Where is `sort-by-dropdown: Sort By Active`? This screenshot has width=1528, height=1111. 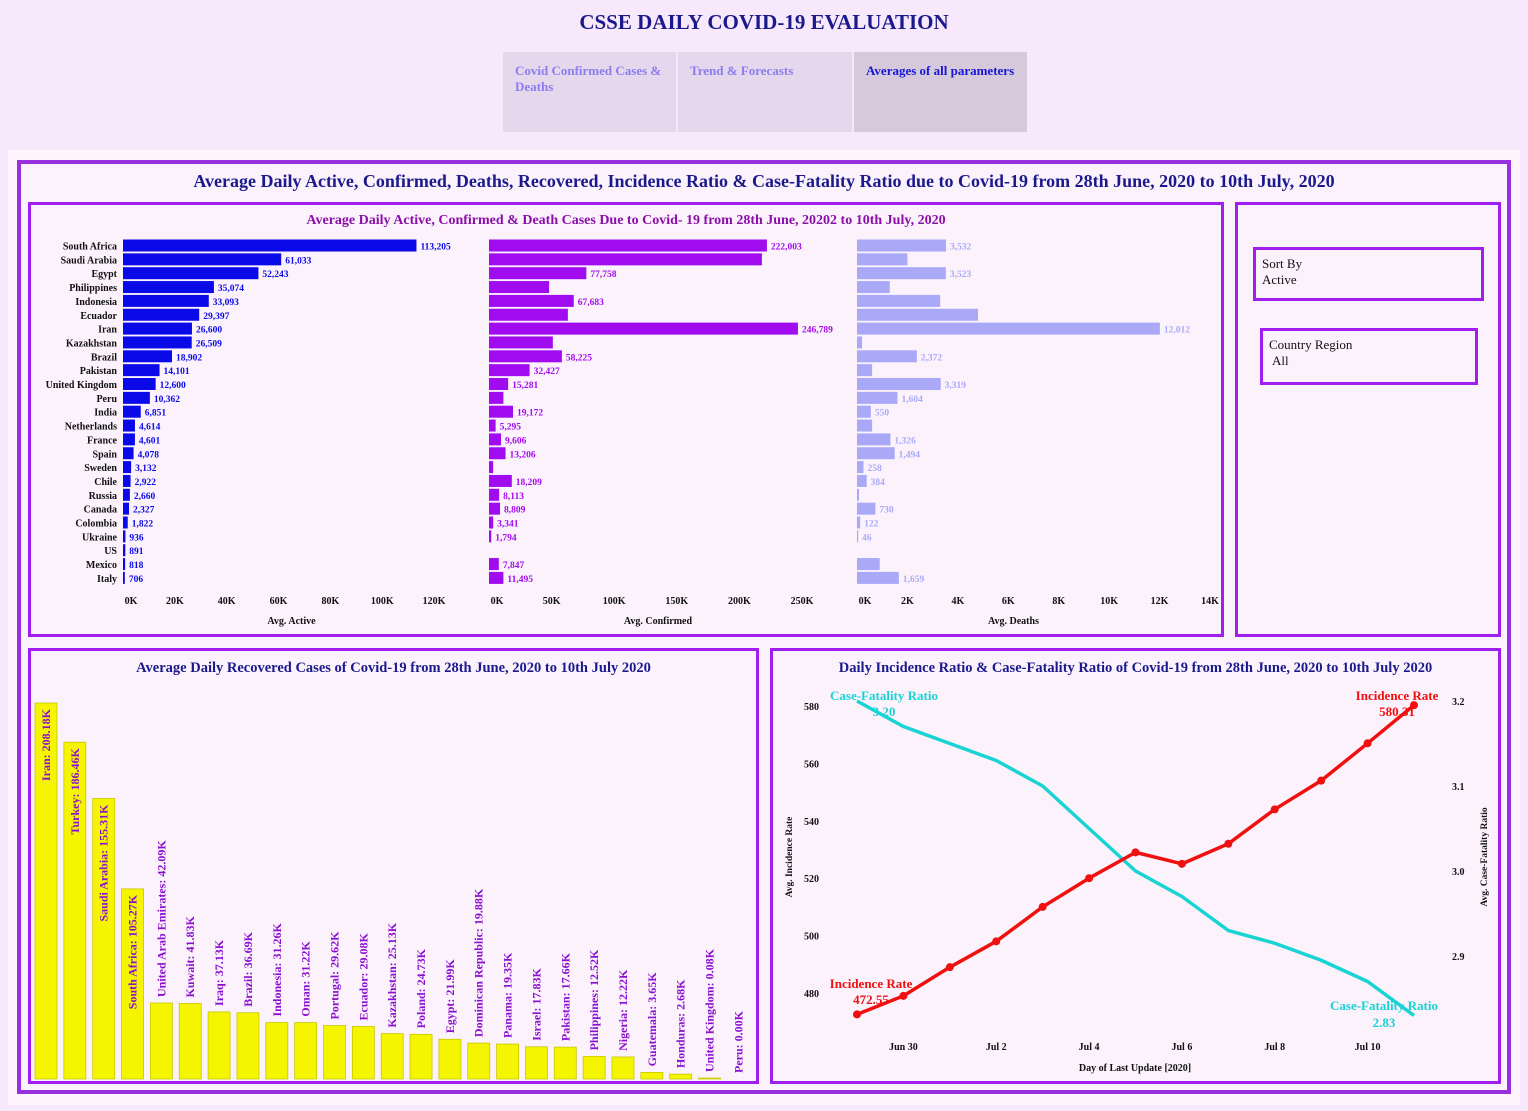 sort-by-dropdown: Sort By Active is located at coordinates (1368, 274).